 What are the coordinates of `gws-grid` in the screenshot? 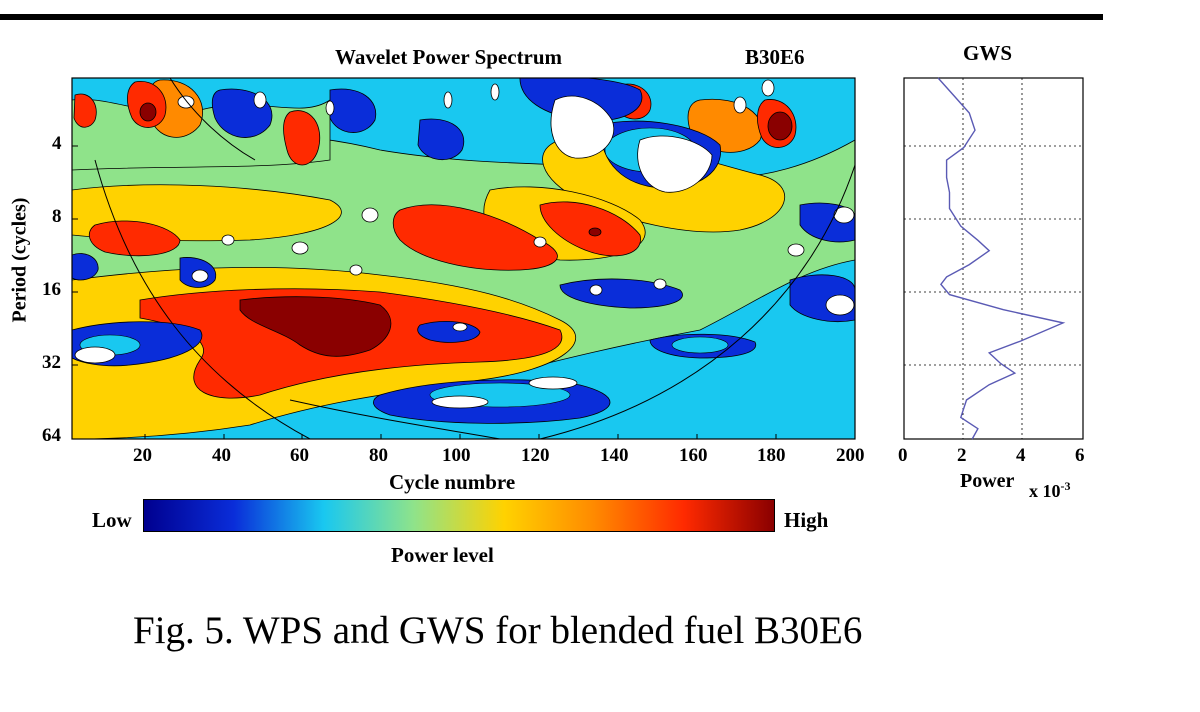 It's located at (993, 258).